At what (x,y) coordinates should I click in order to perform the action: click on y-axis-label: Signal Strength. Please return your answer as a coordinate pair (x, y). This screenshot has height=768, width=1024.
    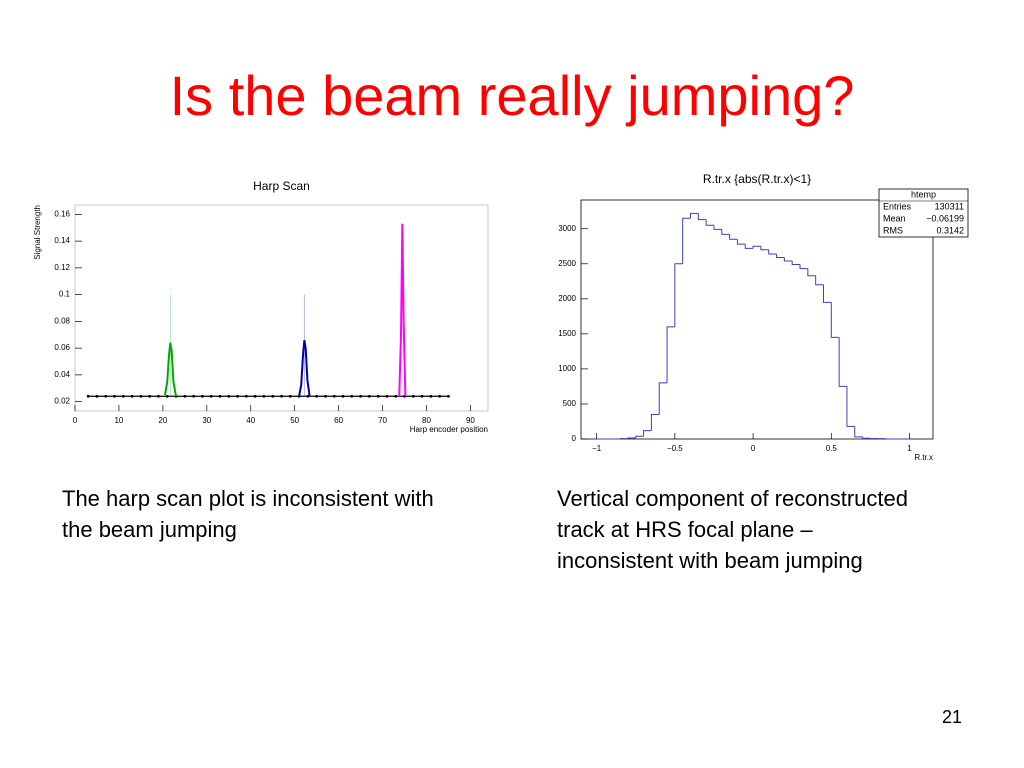
    Looking at the image, I should click on (37, 232).